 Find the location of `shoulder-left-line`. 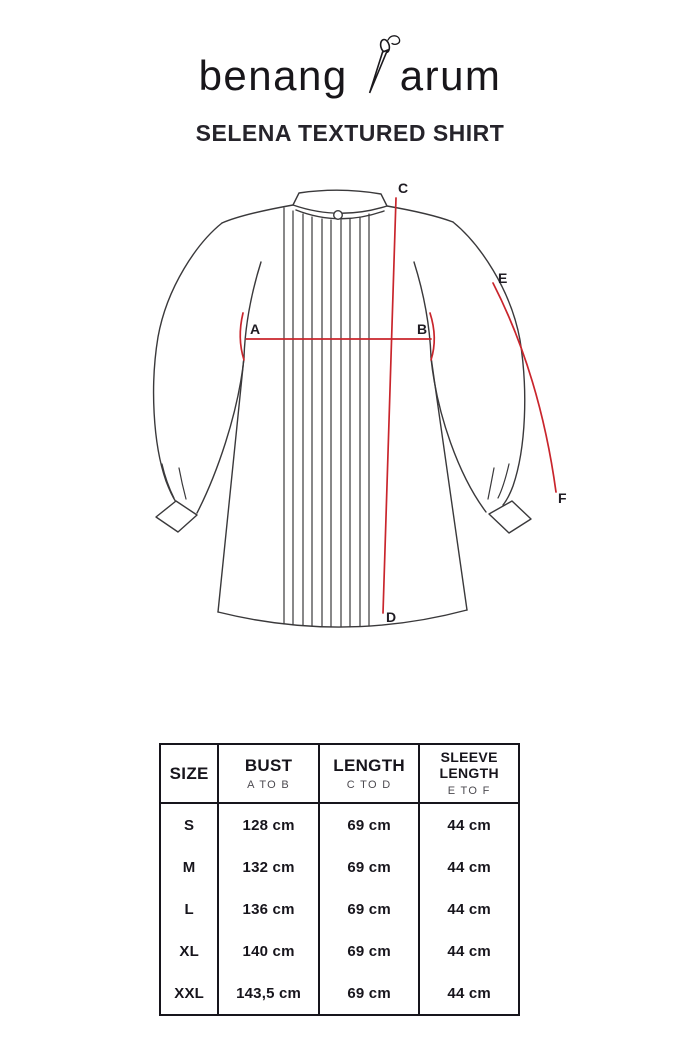

shoulder-left-line is located at coordinates (257, 214).